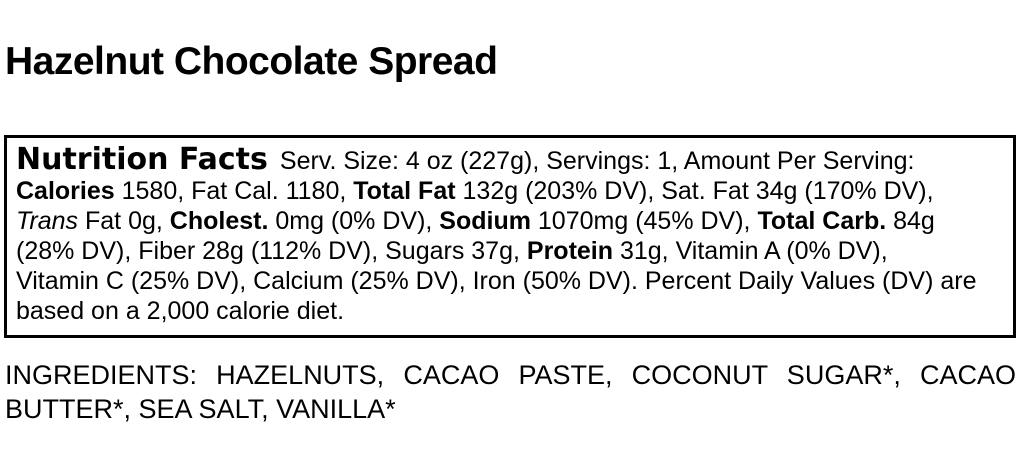 The width and height of the screenshot is (1024, 472). Describe the element at coordinates (485, 221) in the screenshot. I see `nutrition-text-segment: Sodium` at that location.